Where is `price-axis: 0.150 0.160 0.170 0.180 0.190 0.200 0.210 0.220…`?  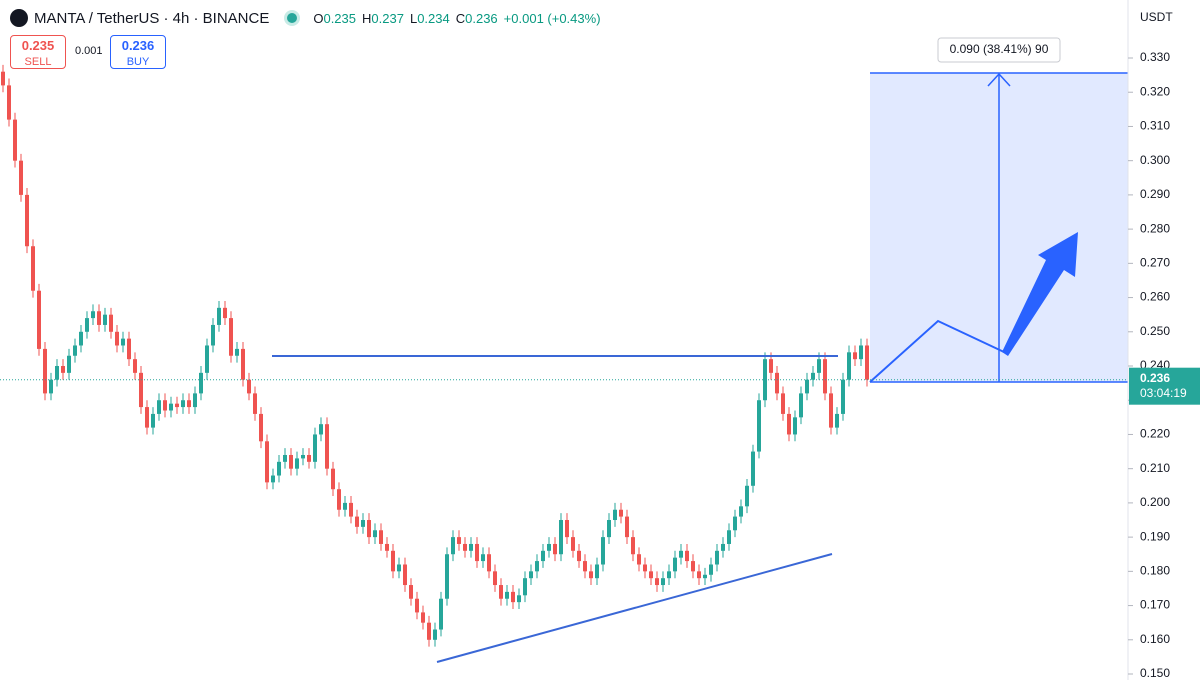 price-axis: 0.150 0.160 0.170 0.180 0.190 0.200 0.210 0.220… is located at coordinates (1149, 365).